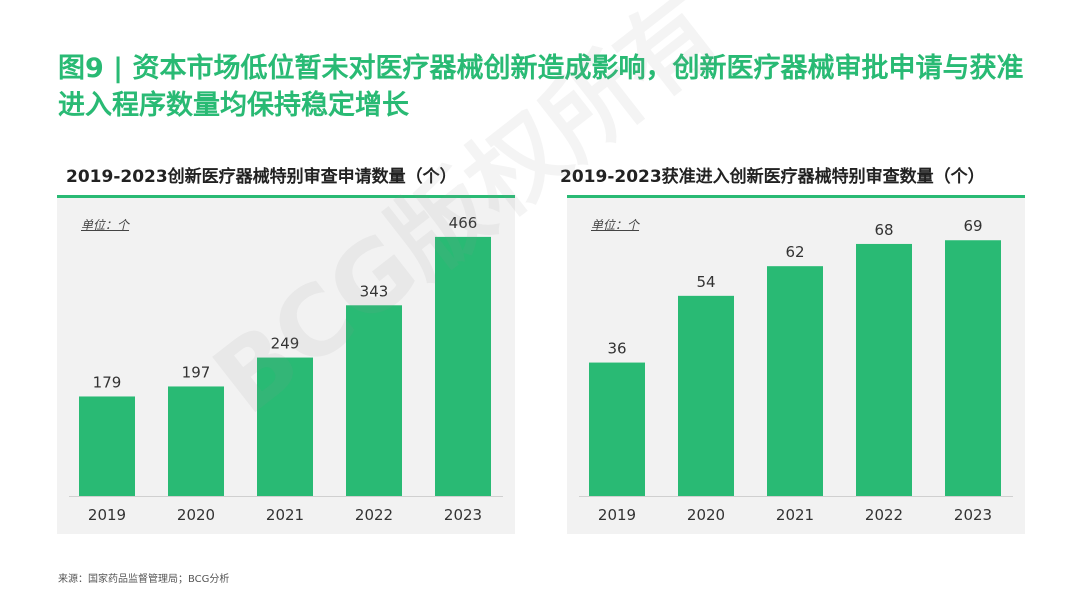 The height and width of the screenshot is (608, 1080). I want to click on data-label-2020: 197, so click(196, 372).